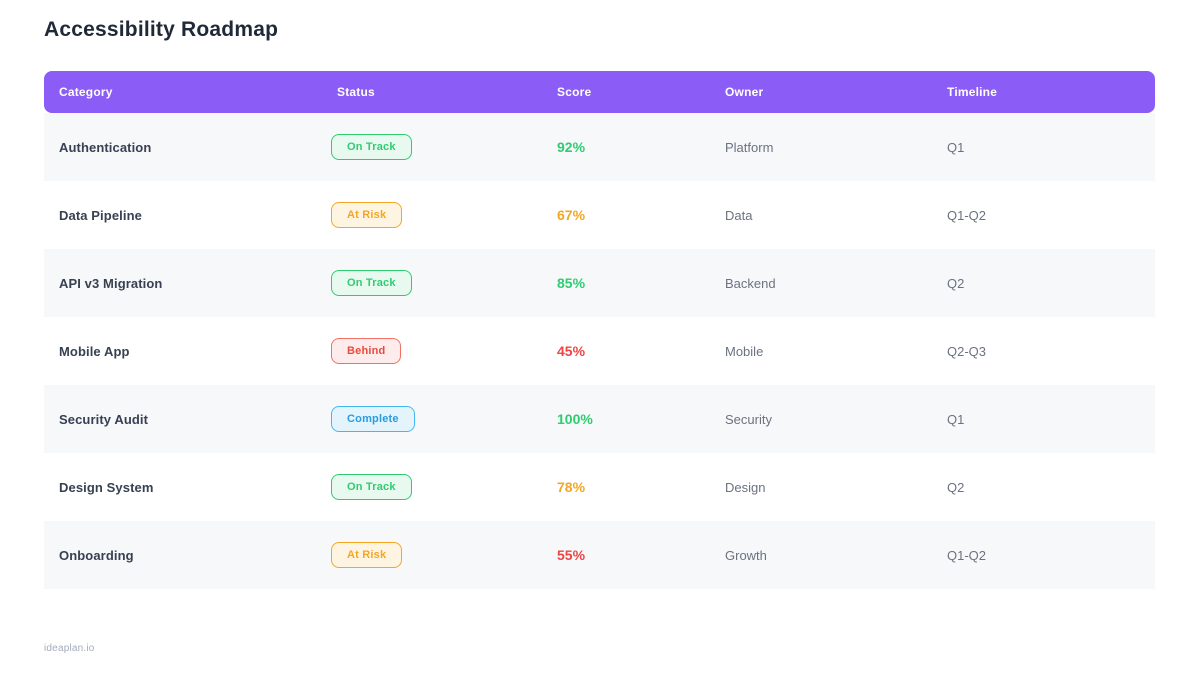 The width and height of the screenshot is (1200, 675). I want to click on column-header-score: Score, so click(574, 92).